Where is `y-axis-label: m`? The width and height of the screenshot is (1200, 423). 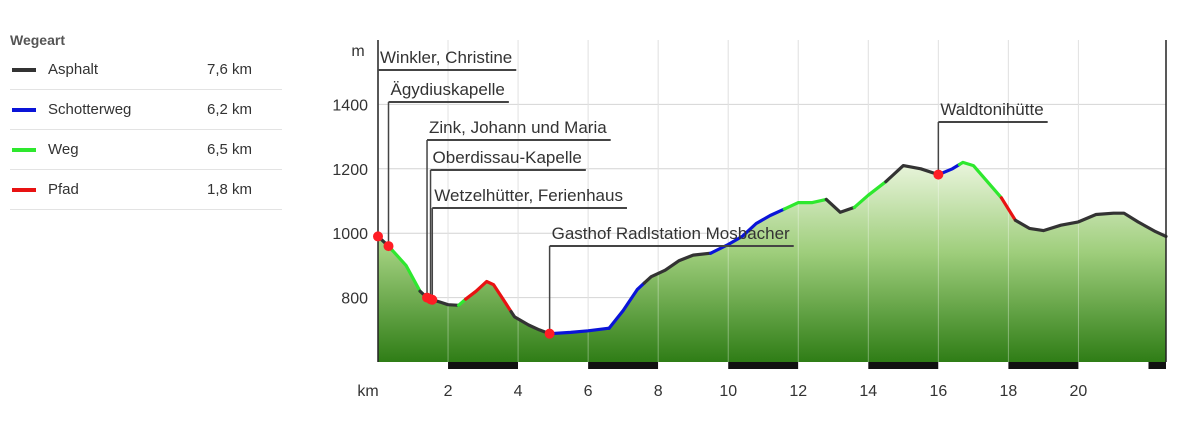
y-axis-label: m is located at coordinates (357, 51).